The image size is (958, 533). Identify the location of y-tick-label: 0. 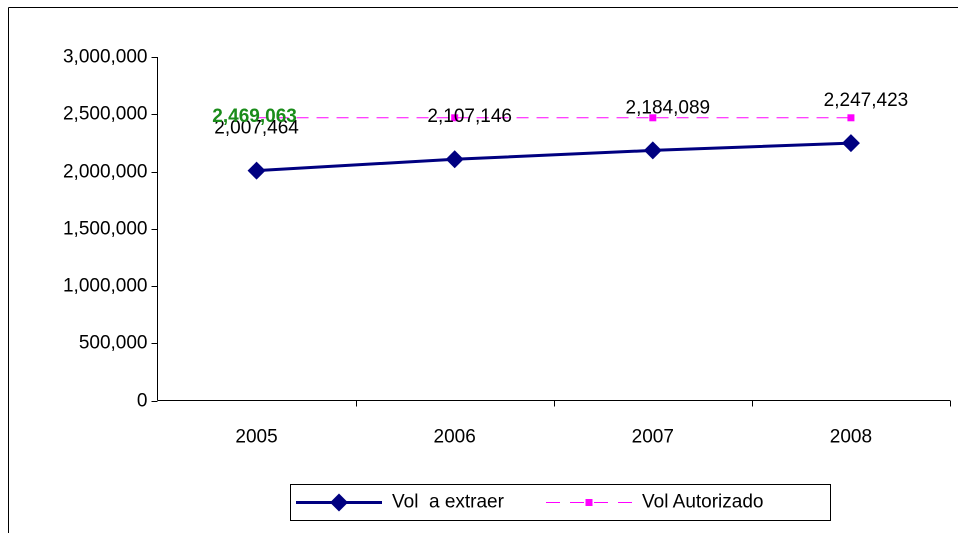
(142, 401).